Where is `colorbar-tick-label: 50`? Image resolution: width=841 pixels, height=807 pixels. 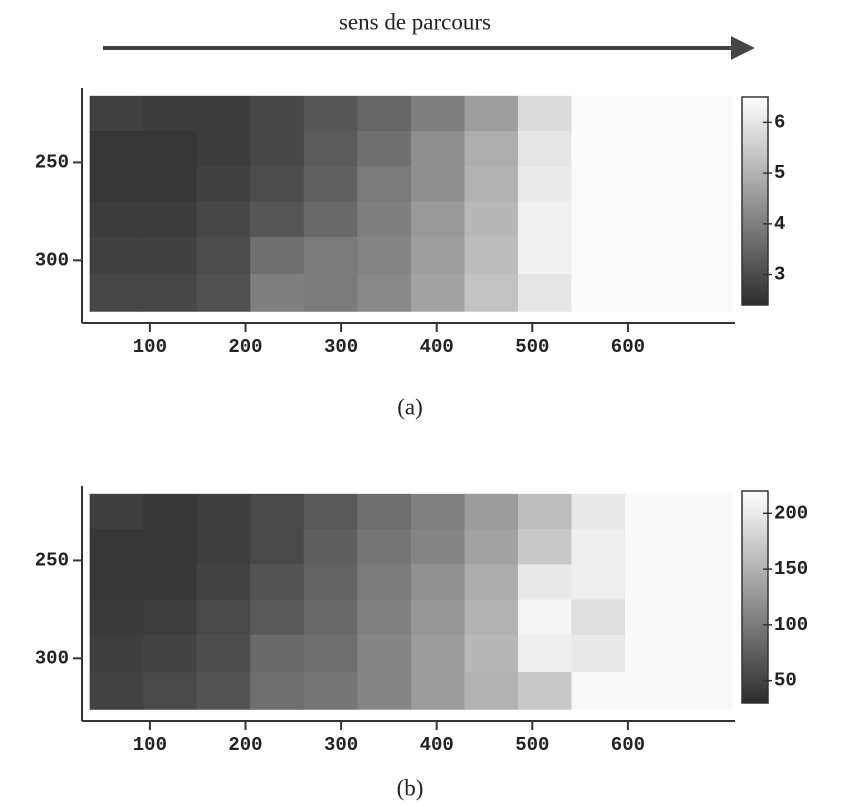 colorbar-tick-label: 50 is located at coordinates (785, 681).